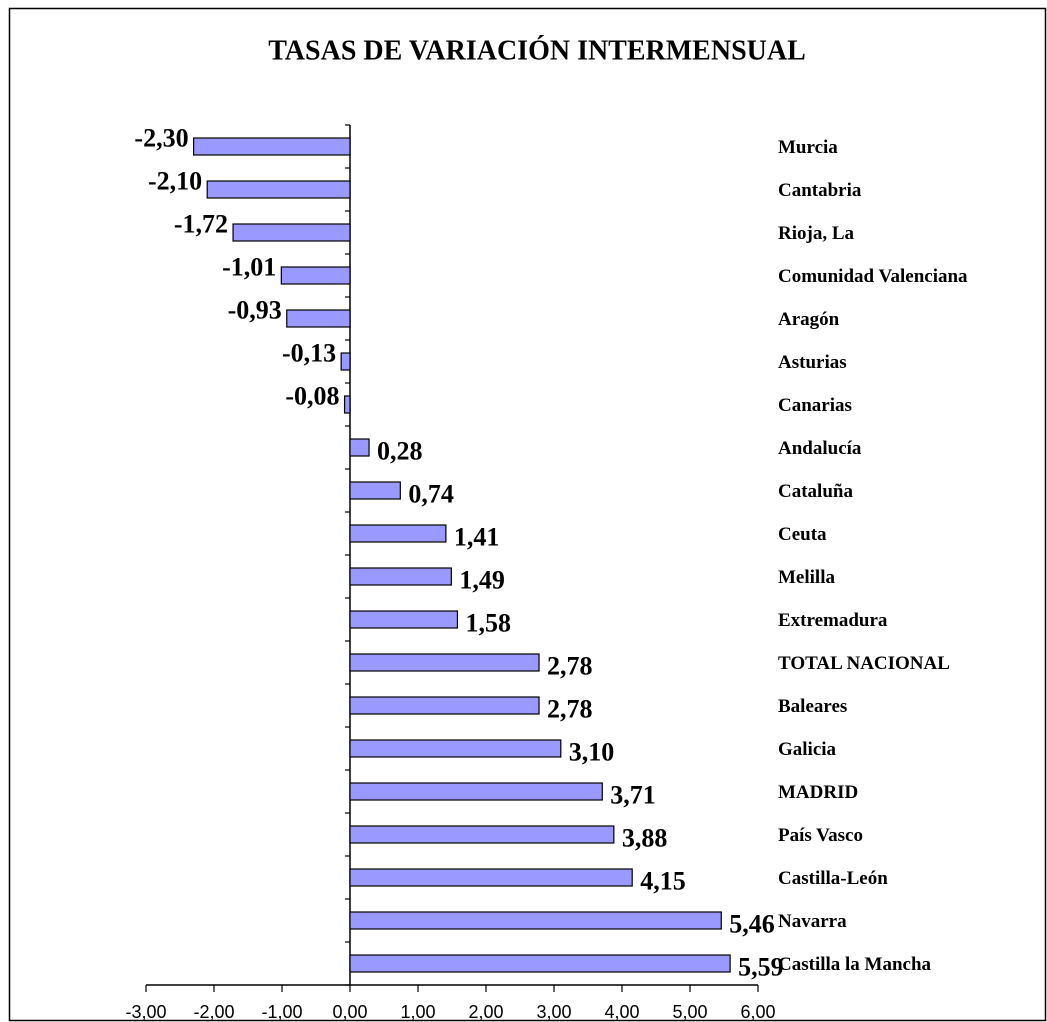  Describe the element at coordinates (864, 663) in the screenshot. I see `category-label: TOTAL NACIONAL` at that location.